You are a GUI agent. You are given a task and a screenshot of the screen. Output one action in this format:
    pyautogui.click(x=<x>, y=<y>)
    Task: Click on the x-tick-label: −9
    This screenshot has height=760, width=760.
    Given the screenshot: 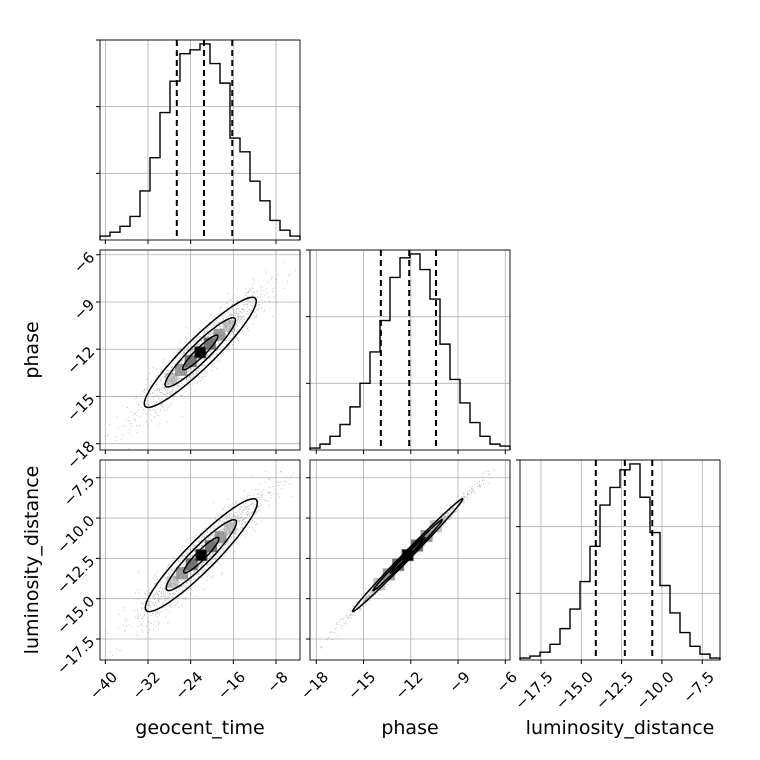 What is the action you would take?
    pyautogui.click(x=459, y=682)
    